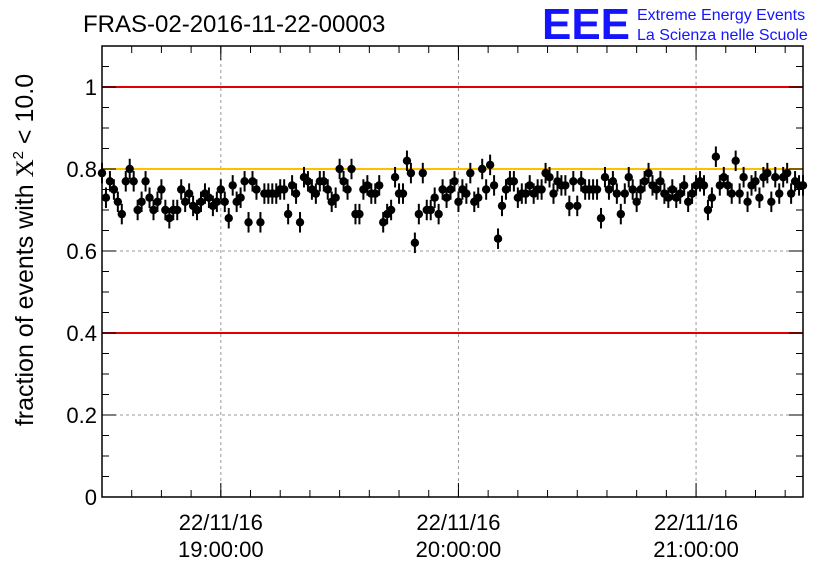  Describe the element at coordinates (18, 155) in the screenshot. I see `y-axis-label-superscript: 2` at that location.